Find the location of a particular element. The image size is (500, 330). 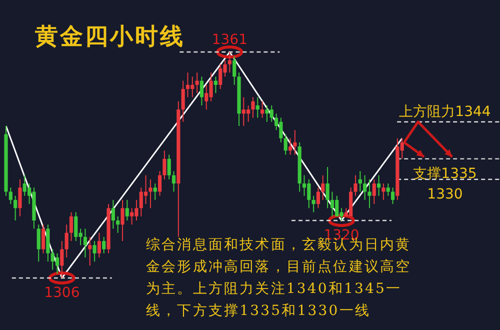

ref-line-label: 1306 is located at coordinates (62, 293).